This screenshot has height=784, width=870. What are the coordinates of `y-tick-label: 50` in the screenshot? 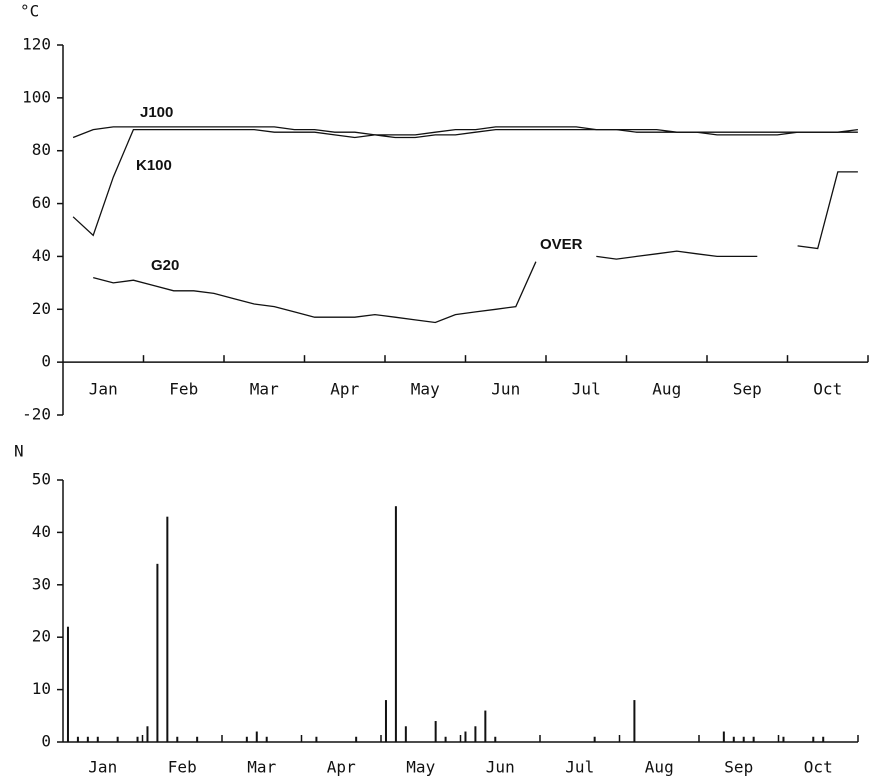 It's located at (41, 479).